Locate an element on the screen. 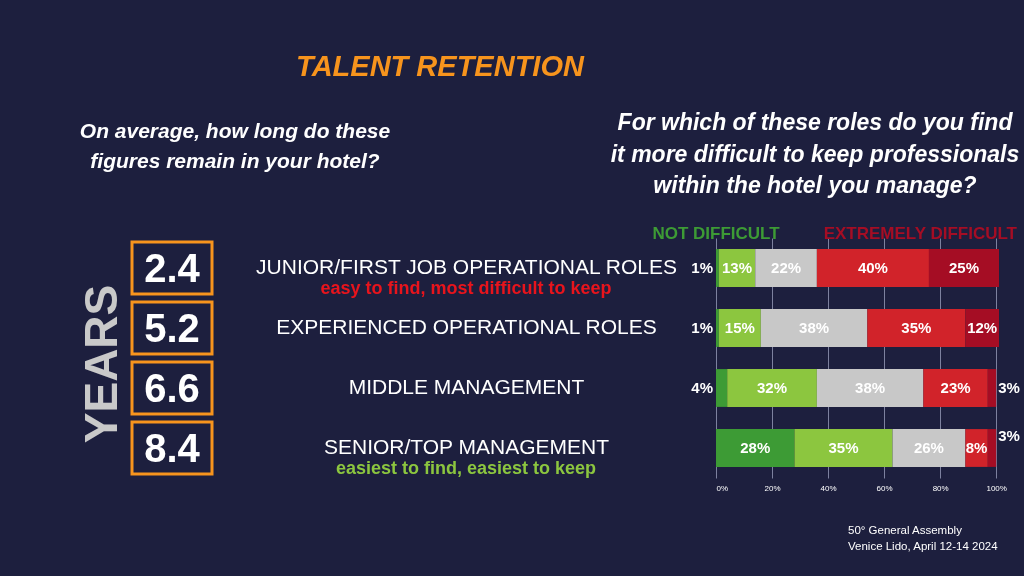 The height and width of the screenshot is (576, 1024). data-label: 2.4 is located at coordinates (172, 268).